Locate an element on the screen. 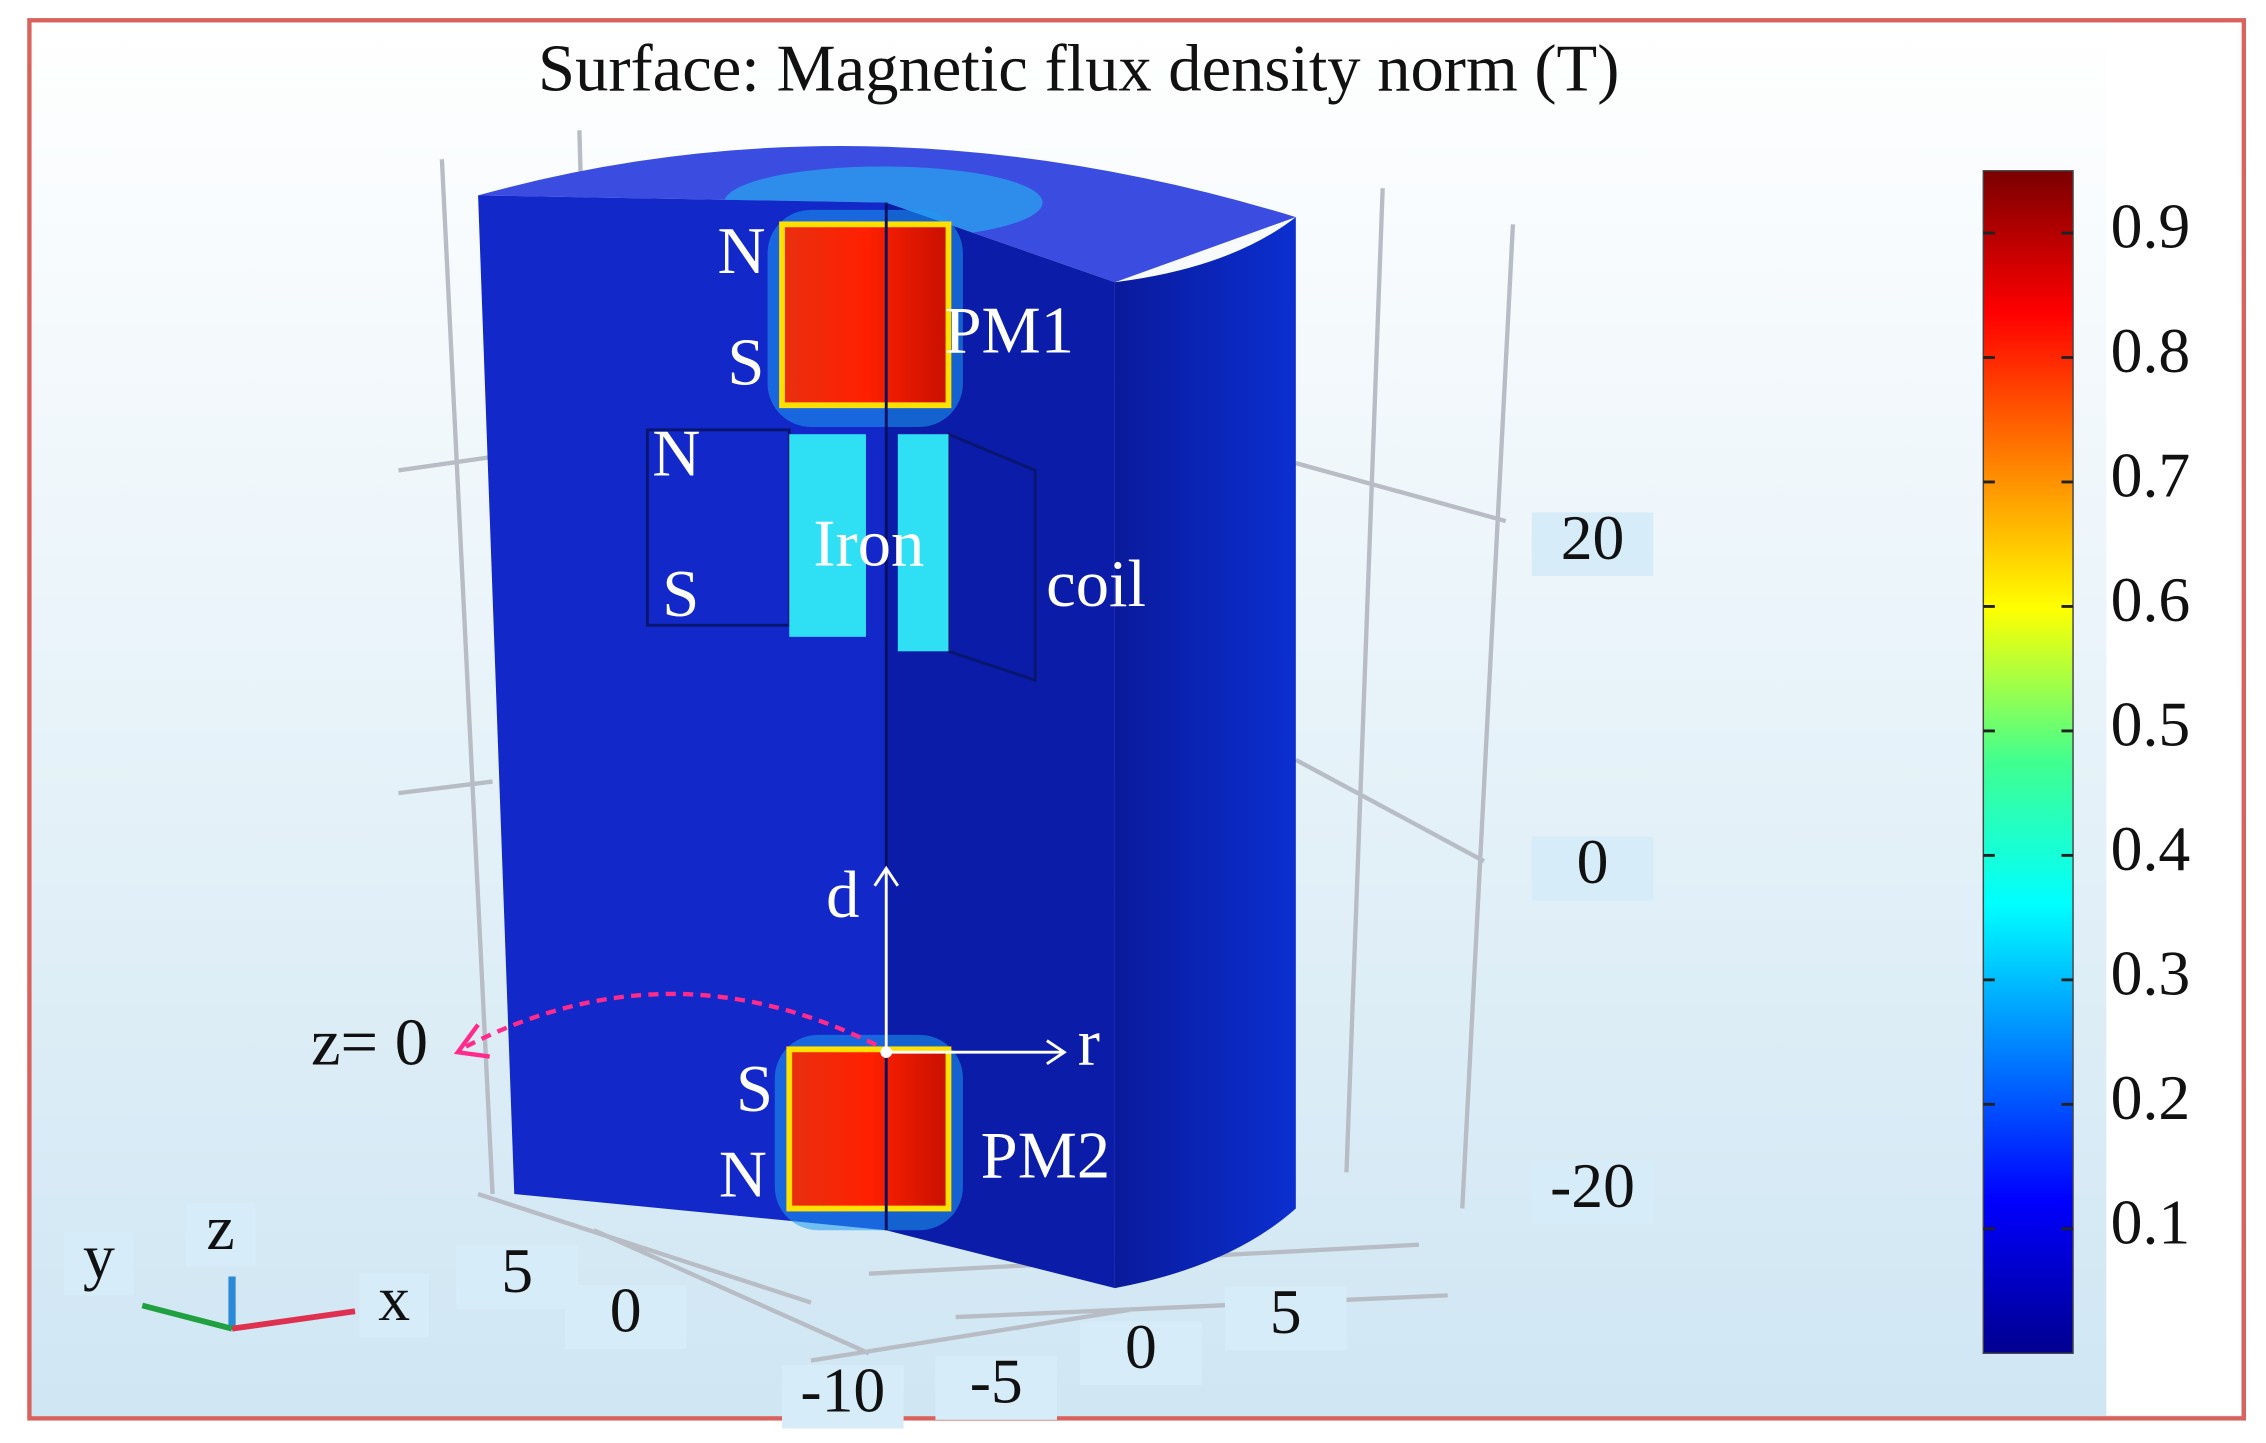  colorbar-tick-label: 0.6 is located at coordinates (2151, 599).